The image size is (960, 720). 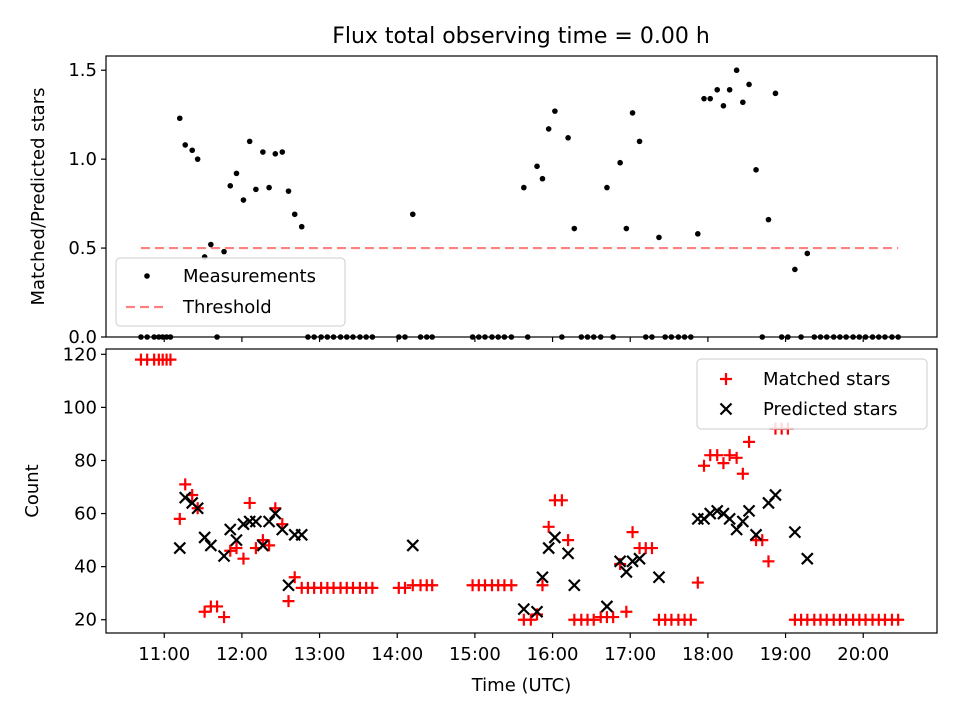 What do you see at coordinates (521, 36) in the screenshot?
I see `chart-title: Flux total observing time = 0.00 h` at bounding box center [521, 36].